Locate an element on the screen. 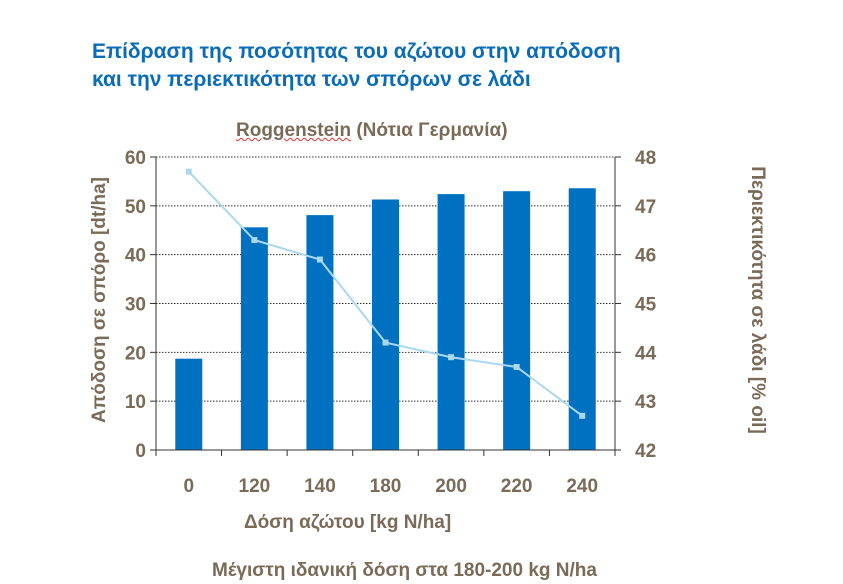 Image resolution: width=843 pixels, height=584 pixels. y2-tick-label: 43 is located at coordinates (645, 402).